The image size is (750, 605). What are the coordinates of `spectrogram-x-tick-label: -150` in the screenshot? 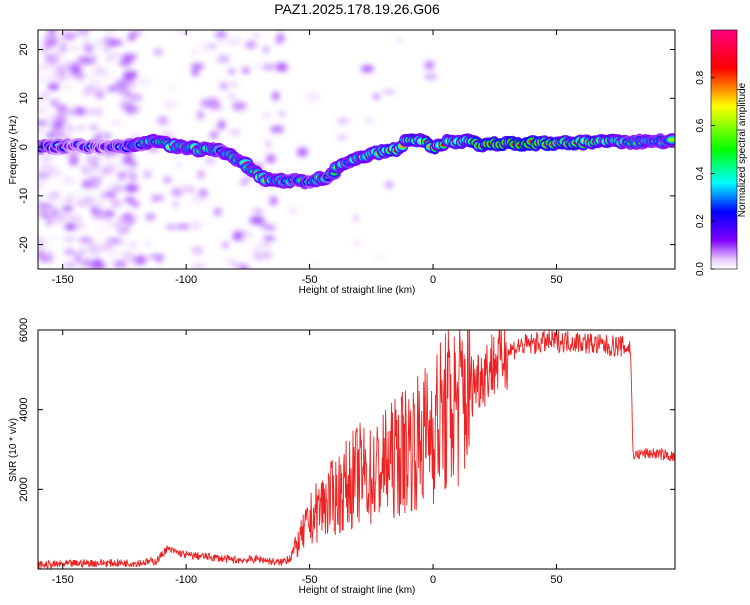 It's located at (63, 280).